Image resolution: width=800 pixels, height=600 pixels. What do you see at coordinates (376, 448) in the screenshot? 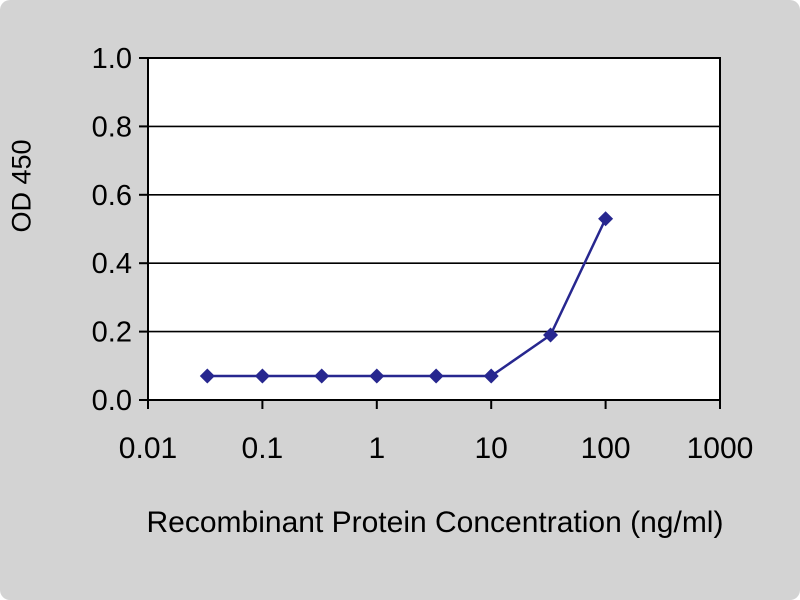
I see `x-tick-label: 1` at bounding box center [376, 448].